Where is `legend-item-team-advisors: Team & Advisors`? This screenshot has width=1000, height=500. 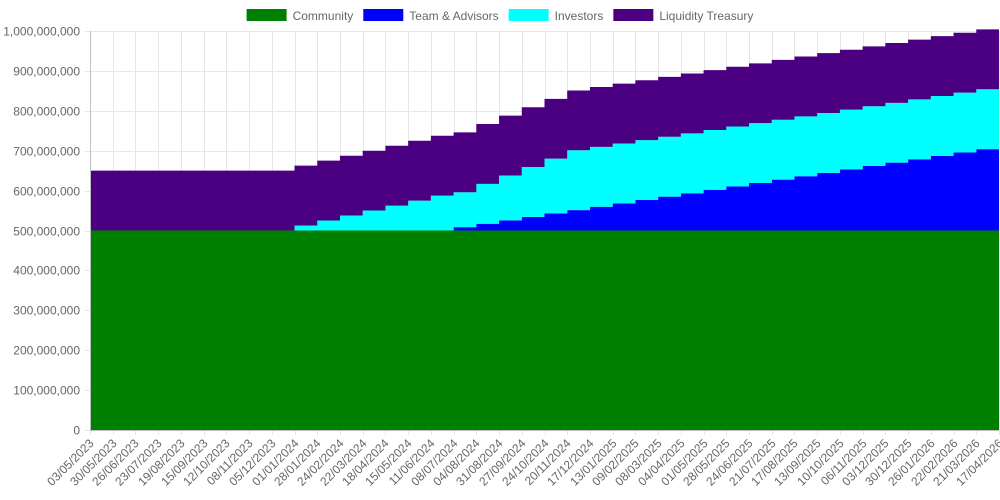 legend-item-team-advisors: Team & Advisors is located at coordinates (431, 16).